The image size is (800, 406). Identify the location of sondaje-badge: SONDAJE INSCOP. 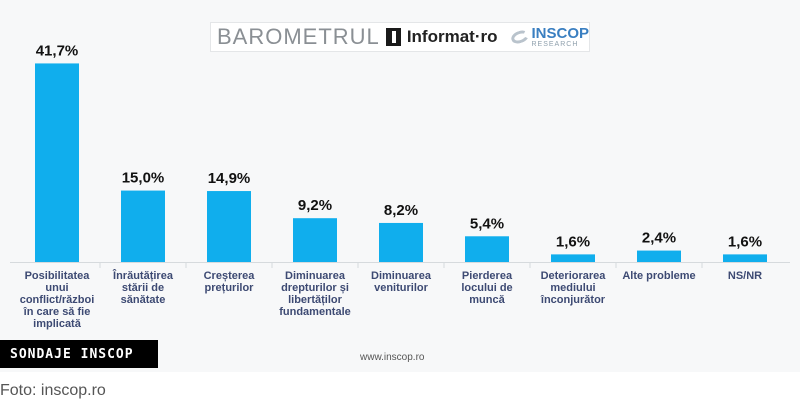
(79, 354).